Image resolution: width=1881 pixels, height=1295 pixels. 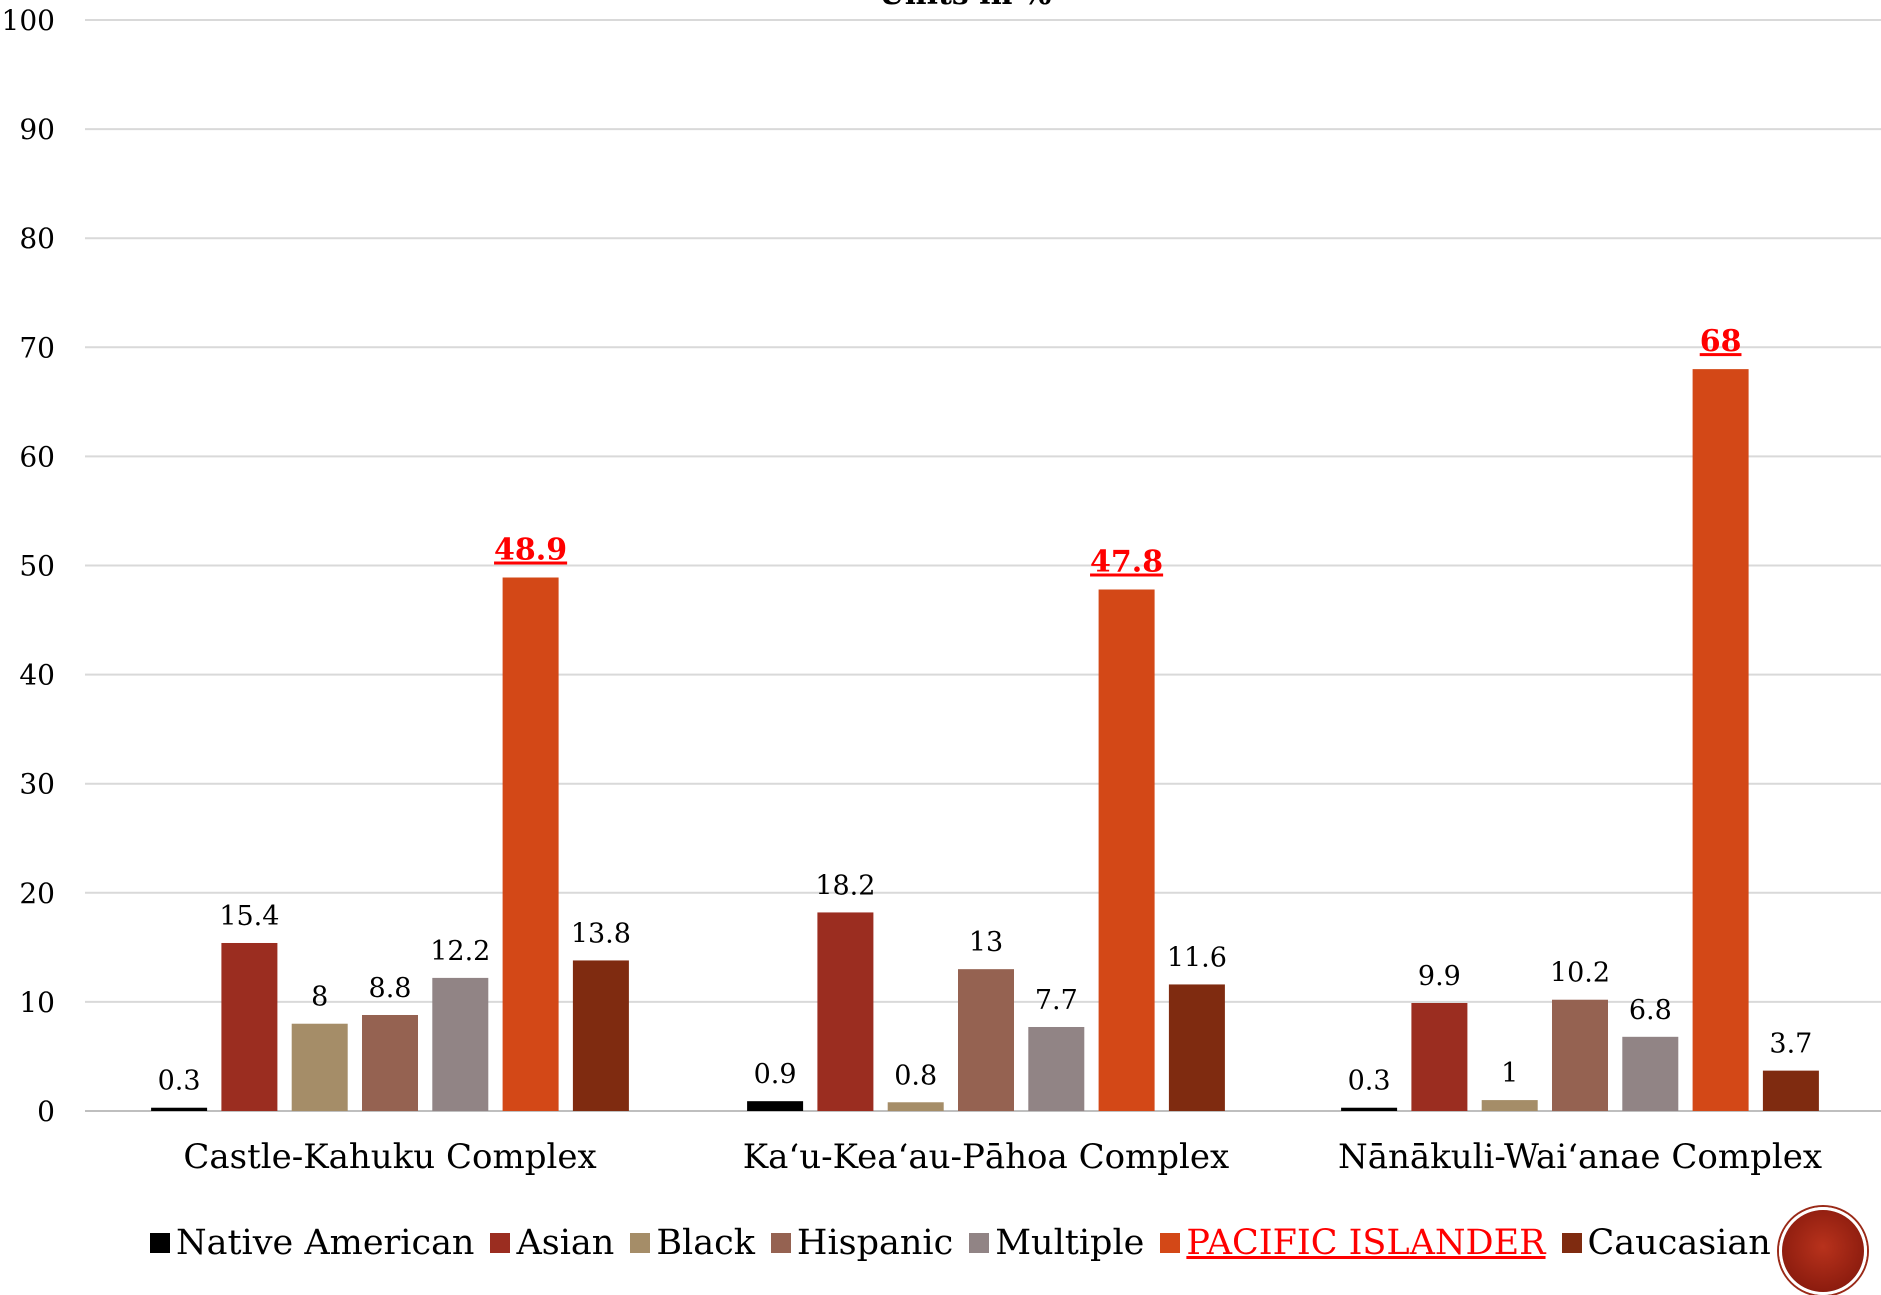 I want to click on legend-label: Asian, so click(x=565, y=1243).